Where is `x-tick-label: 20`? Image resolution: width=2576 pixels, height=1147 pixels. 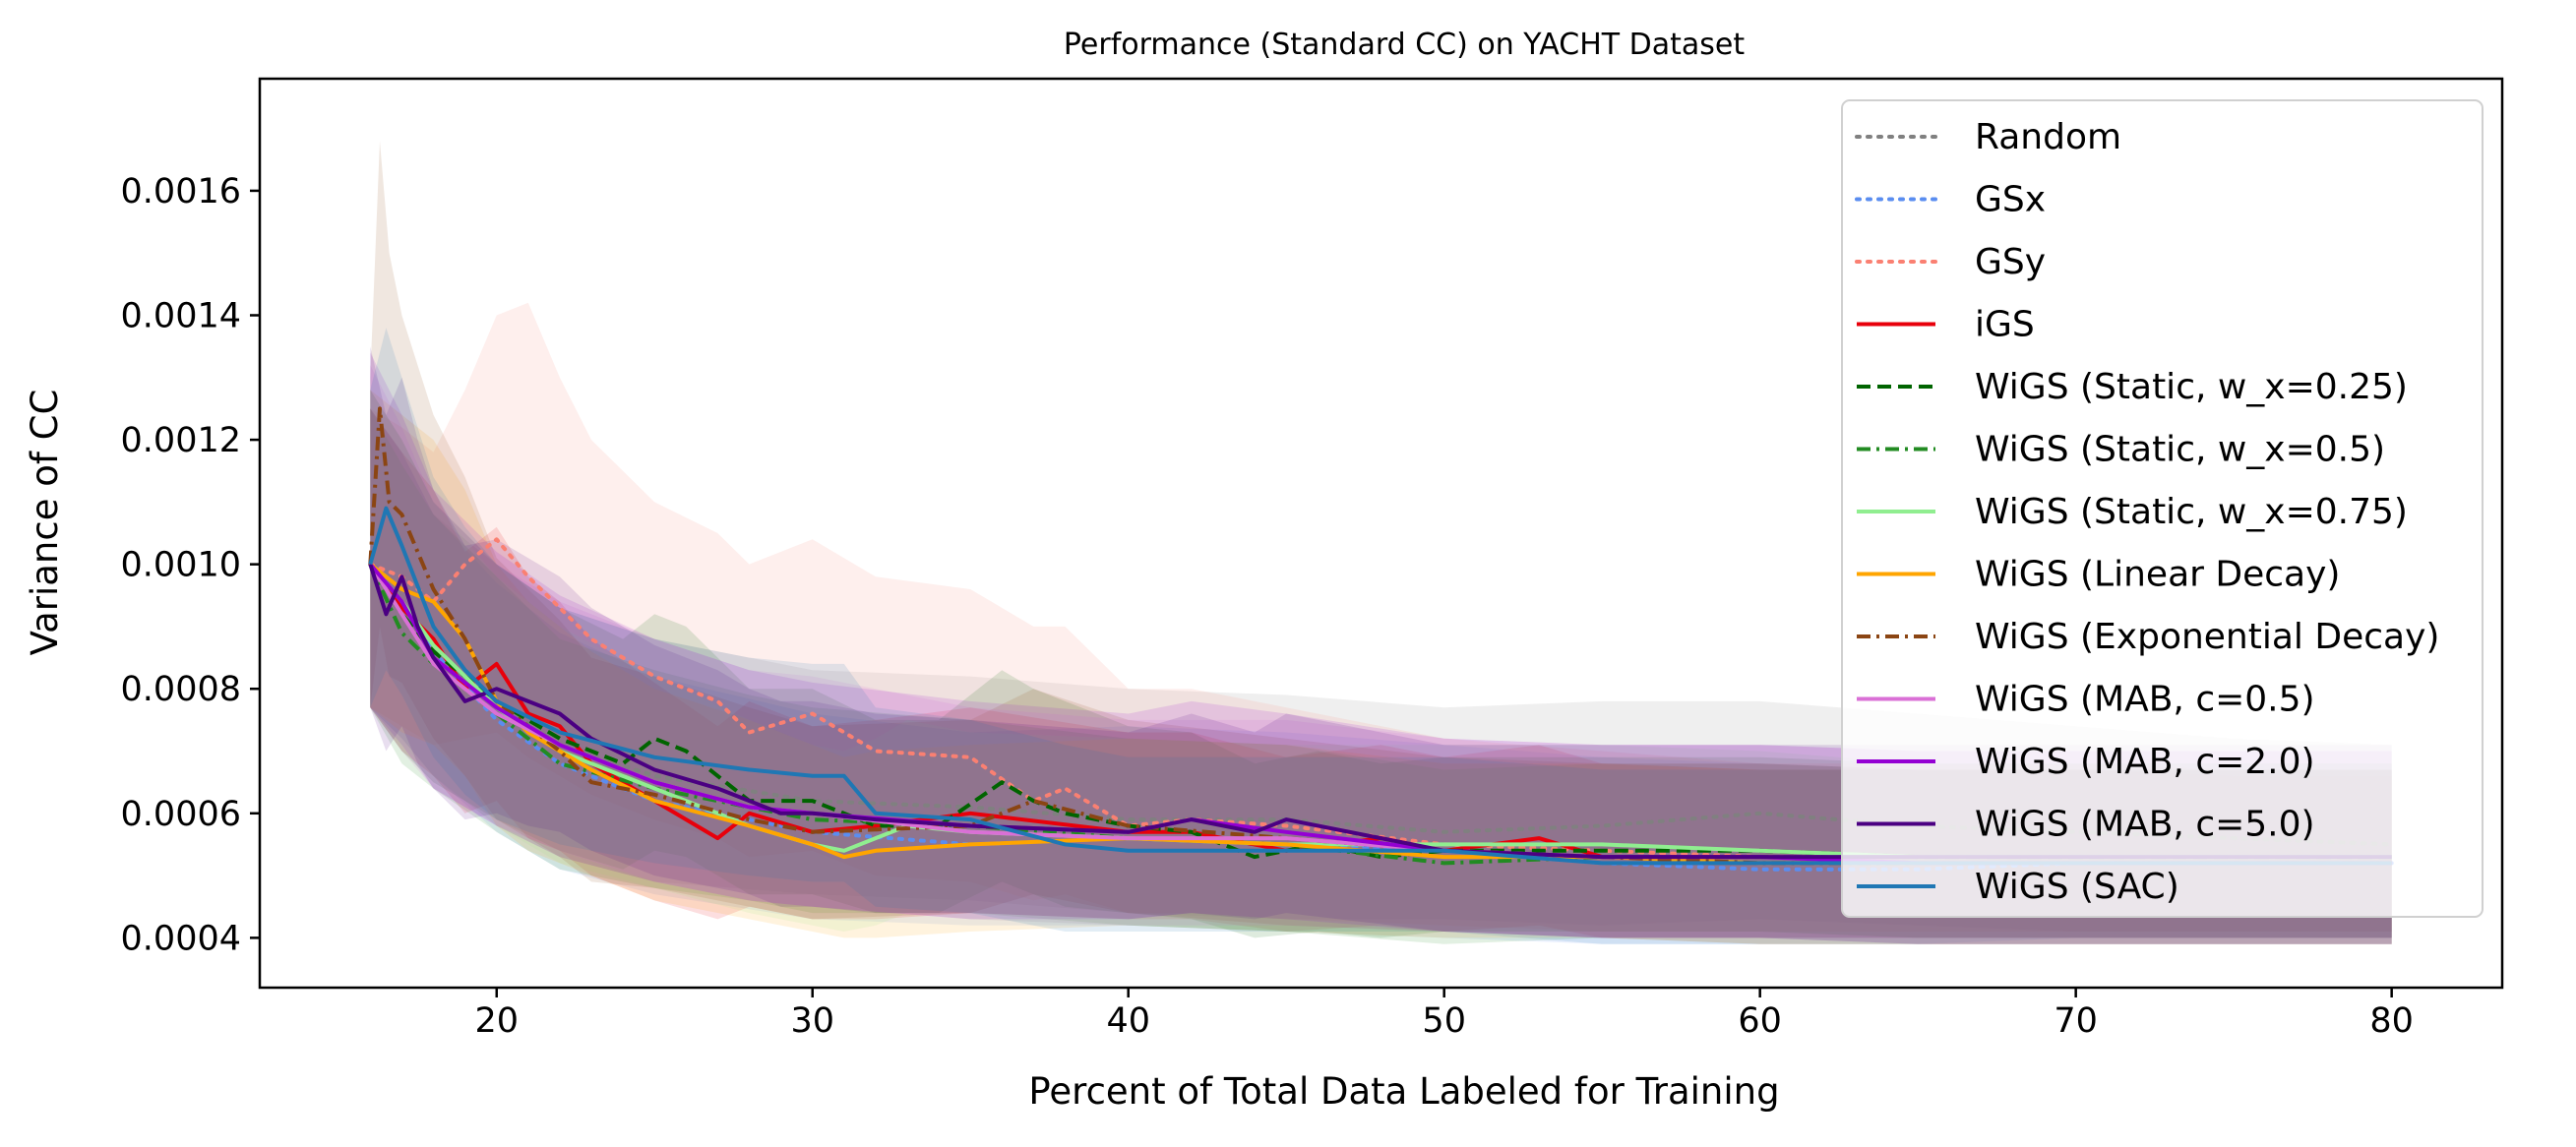
x-tick-label: 20 is located at coordinates (496, 1021).